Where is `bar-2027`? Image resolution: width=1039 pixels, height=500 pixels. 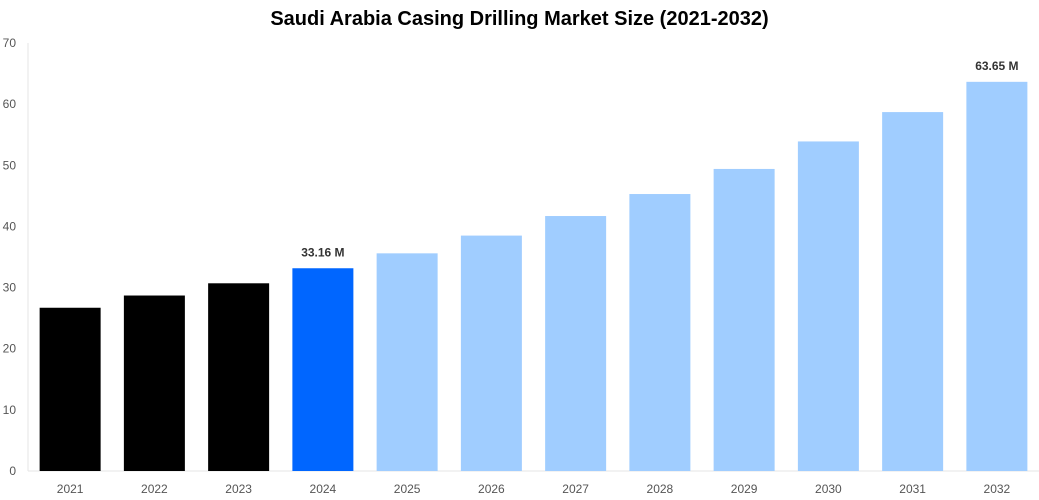
bar-2027 is located at coordinates (576, 343).